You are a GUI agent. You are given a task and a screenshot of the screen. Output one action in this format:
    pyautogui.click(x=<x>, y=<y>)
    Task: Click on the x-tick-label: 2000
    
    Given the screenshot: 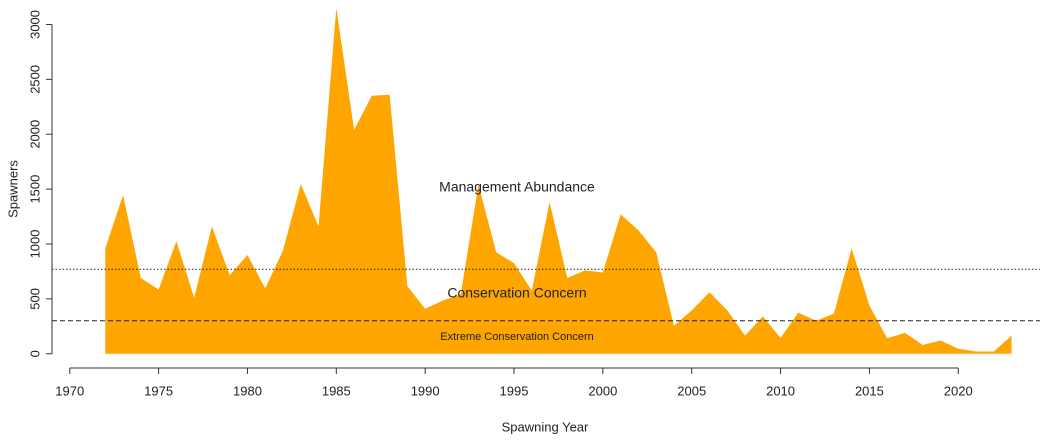 What is the action you would take?
    pyautogui.click(x=602, y=390)
    